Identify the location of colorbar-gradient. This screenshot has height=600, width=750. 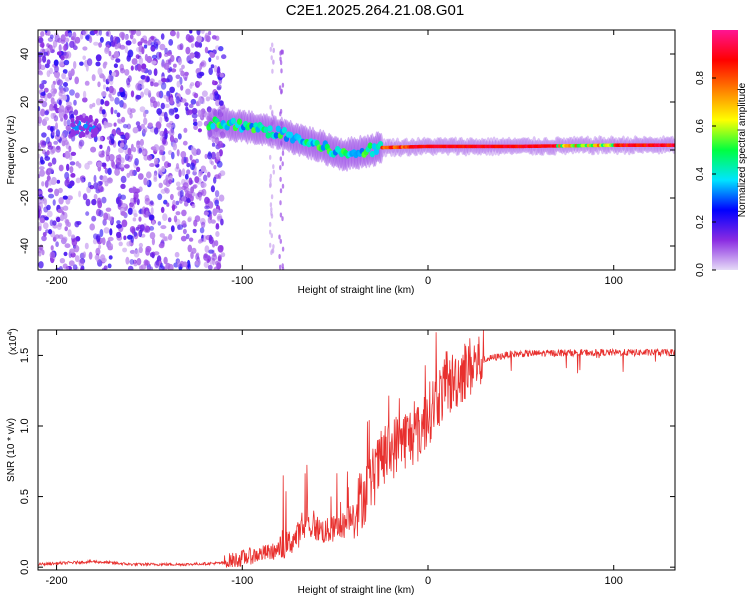
(725, 150).